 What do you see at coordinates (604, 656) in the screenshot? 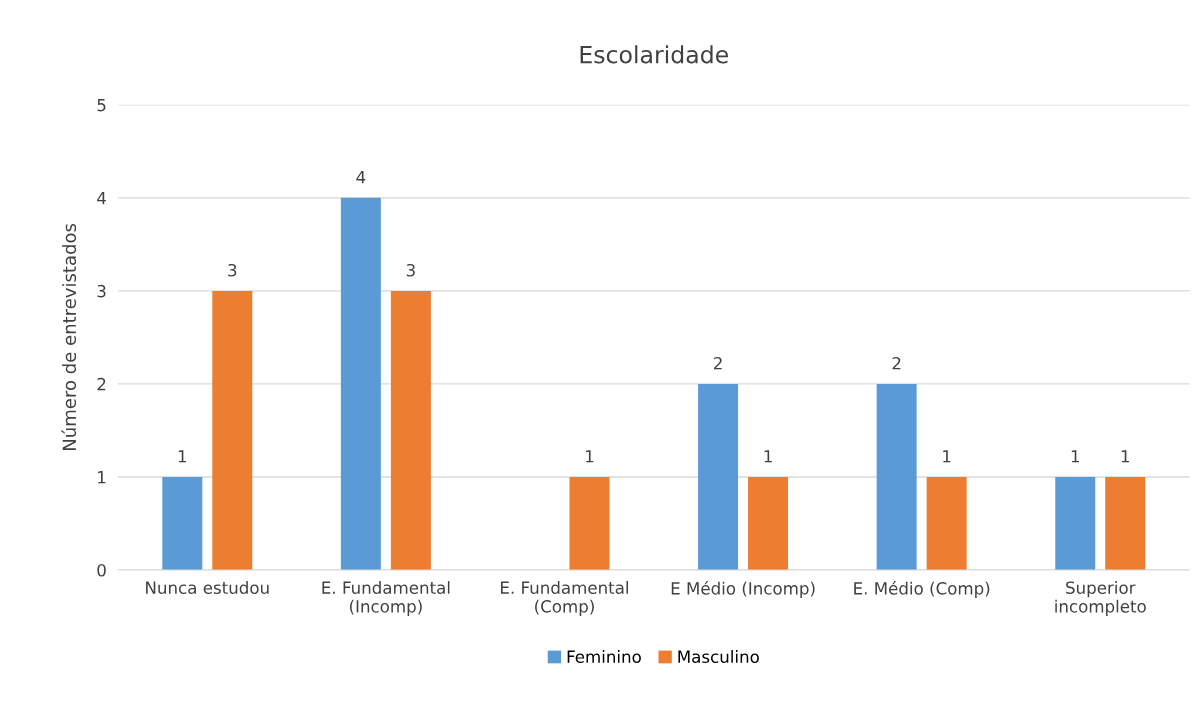
I see `legend-label: Feminino` at bounding box center [604, 656].